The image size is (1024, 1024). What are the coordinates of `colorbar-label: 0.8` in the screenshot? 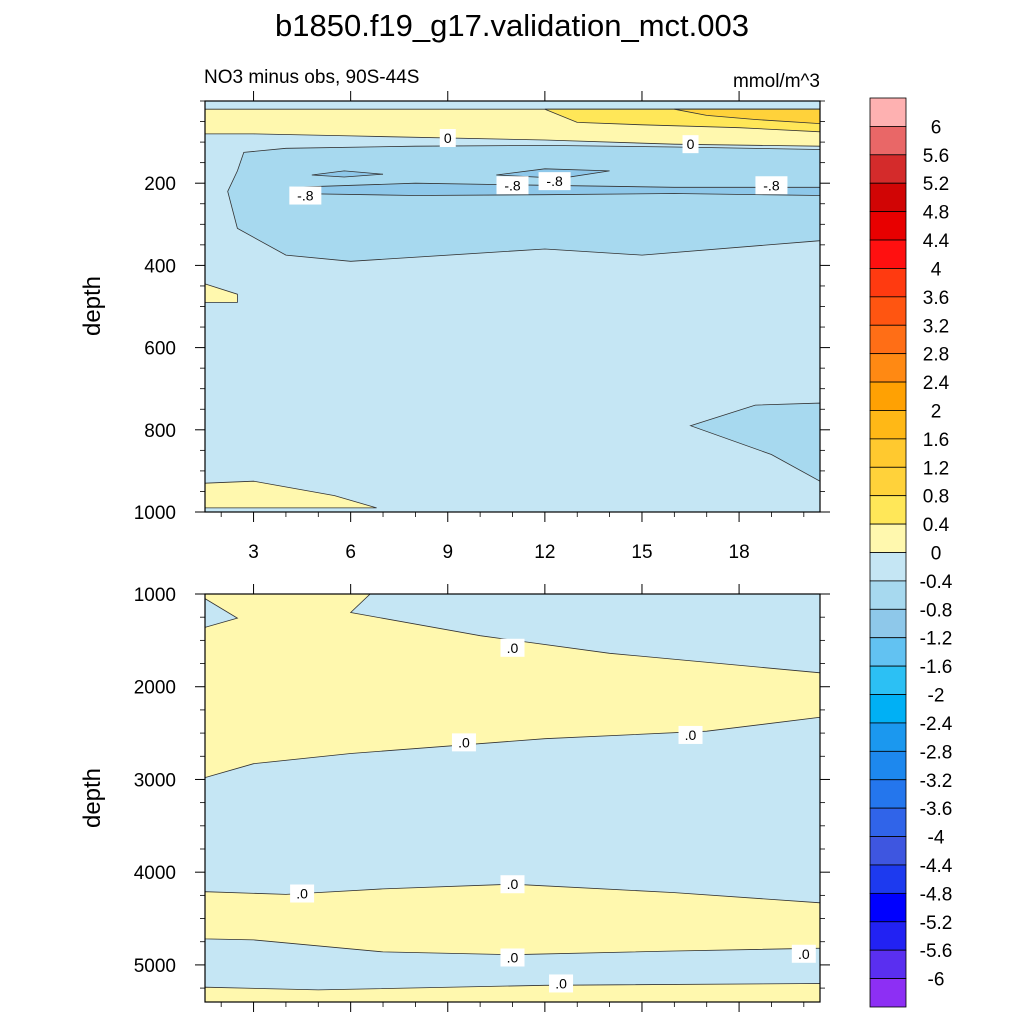 It's located at (936, 497).